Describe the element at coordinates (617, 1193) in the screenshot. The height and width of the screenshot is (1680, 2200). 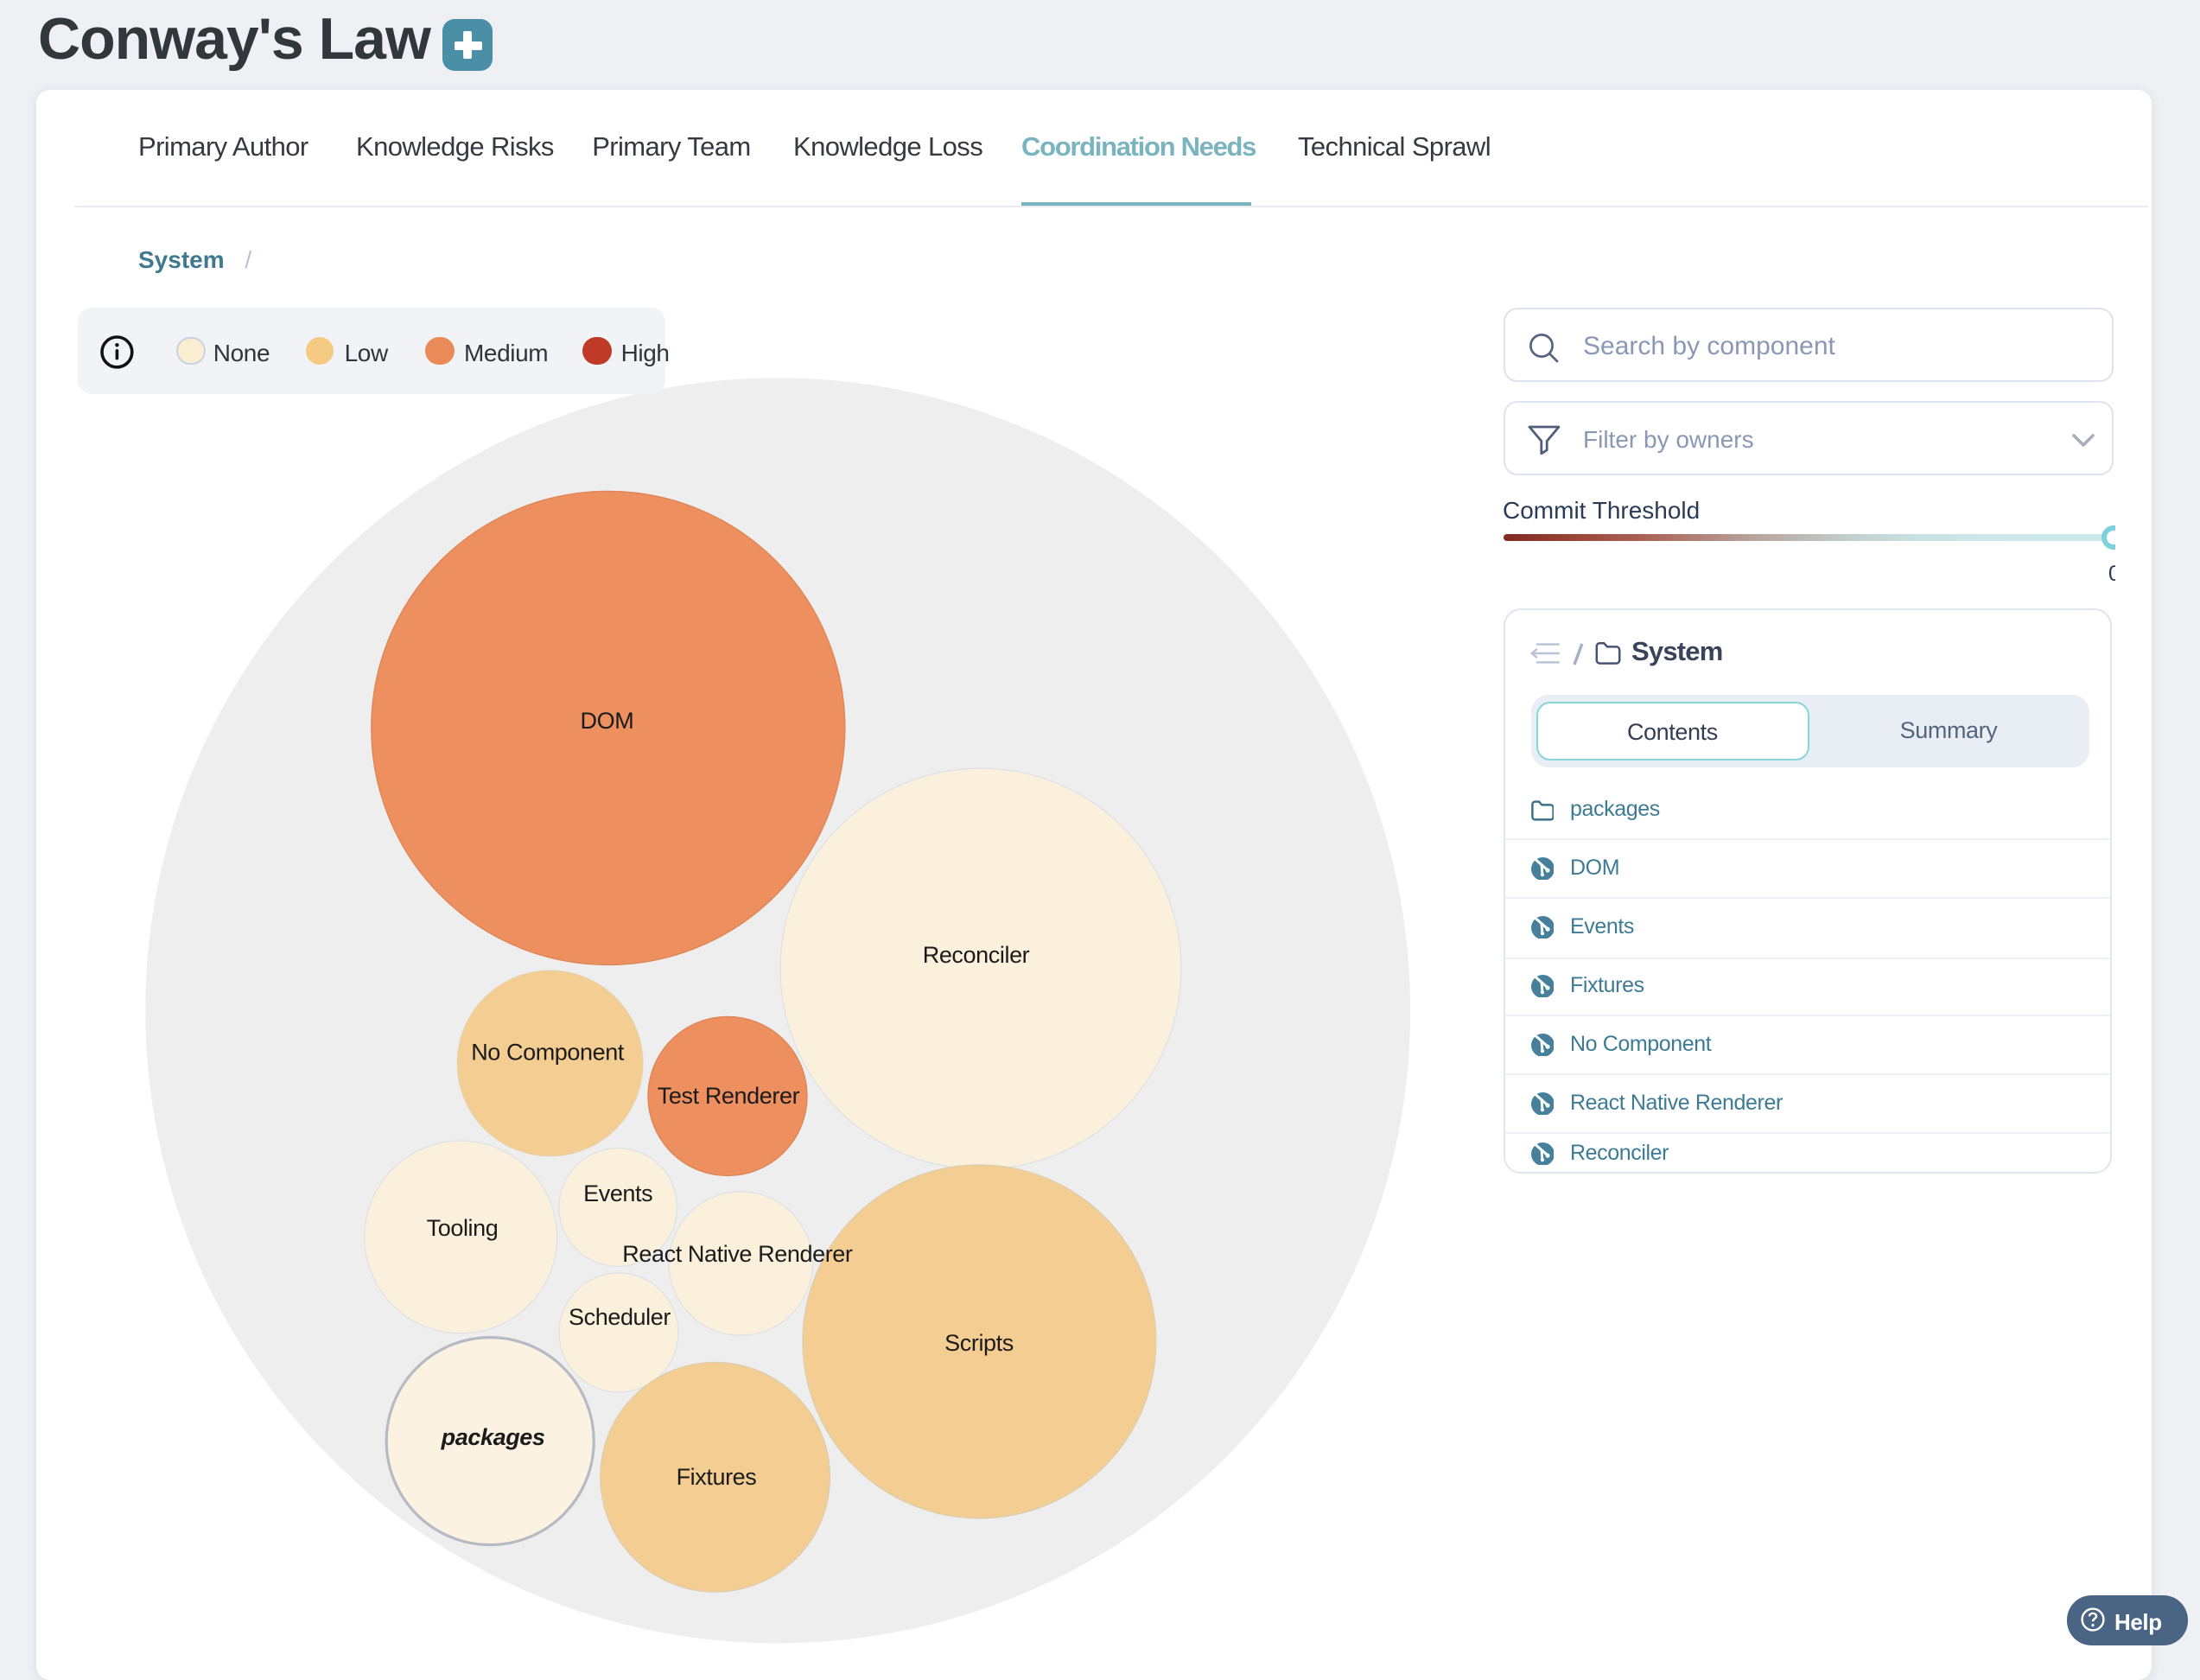
I see `svg-text: Events` at that location.